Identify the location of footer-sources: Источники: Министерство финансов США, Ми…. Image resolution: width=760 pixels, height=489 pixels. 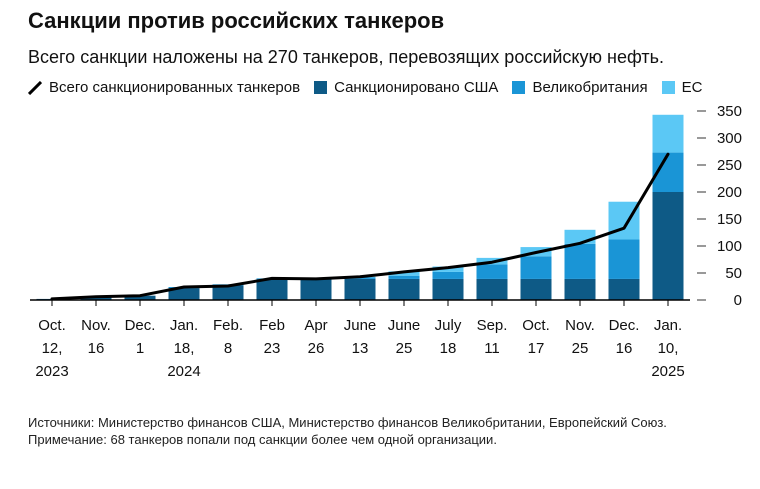
(347, 422).